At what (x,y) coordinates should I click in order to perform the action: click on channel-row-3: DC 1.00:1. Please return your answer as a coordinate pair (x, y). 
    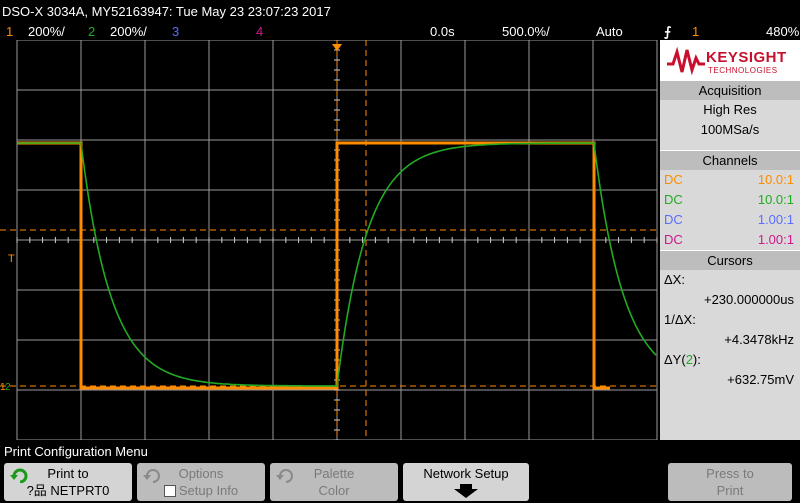
    Looking at the image, I should click on (730, 220).